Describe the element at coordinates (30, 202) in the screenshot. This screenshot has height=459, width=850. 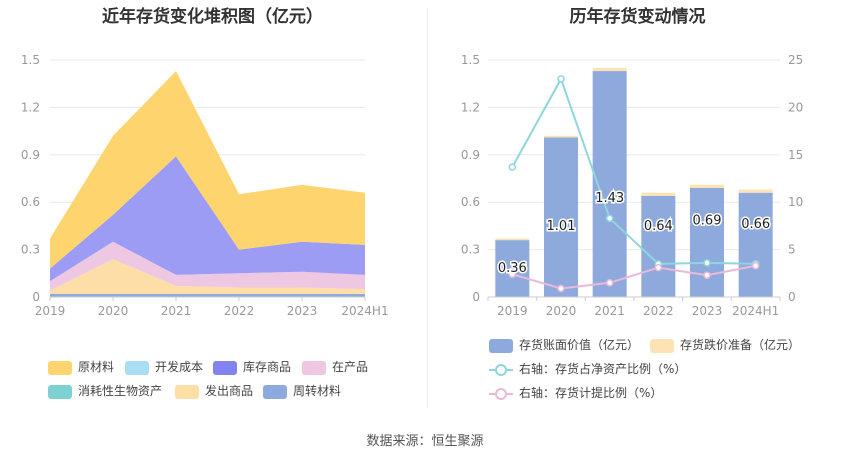
I see `left-y-tick: 0.6` at that location.